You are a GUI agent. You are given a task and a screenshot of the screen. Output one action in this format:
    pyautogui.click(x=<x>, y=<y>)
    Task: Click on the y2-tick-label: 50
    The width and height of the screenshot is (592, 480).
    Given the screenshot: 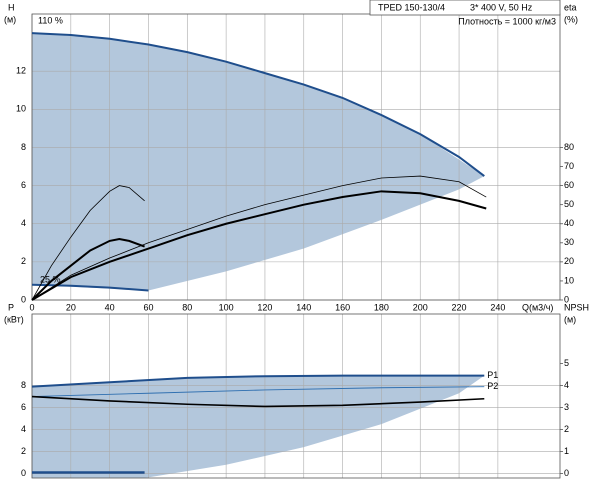 What is the action you would take?
    pyautogui.click(x=569, y=204)
    